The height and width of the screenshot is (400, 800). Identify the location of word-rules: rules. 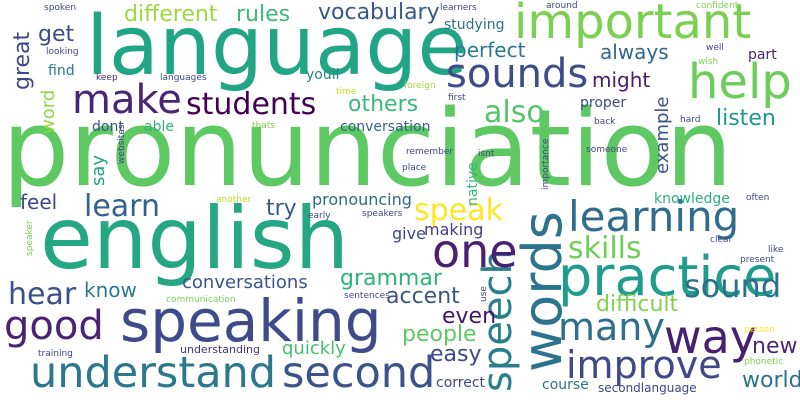
(263, 14).